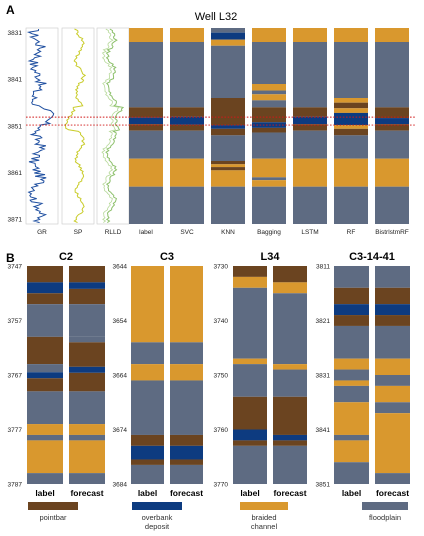 The width and height of the screenshot is (424, 536). I want to click on log-track-sp, so click(78, 126).